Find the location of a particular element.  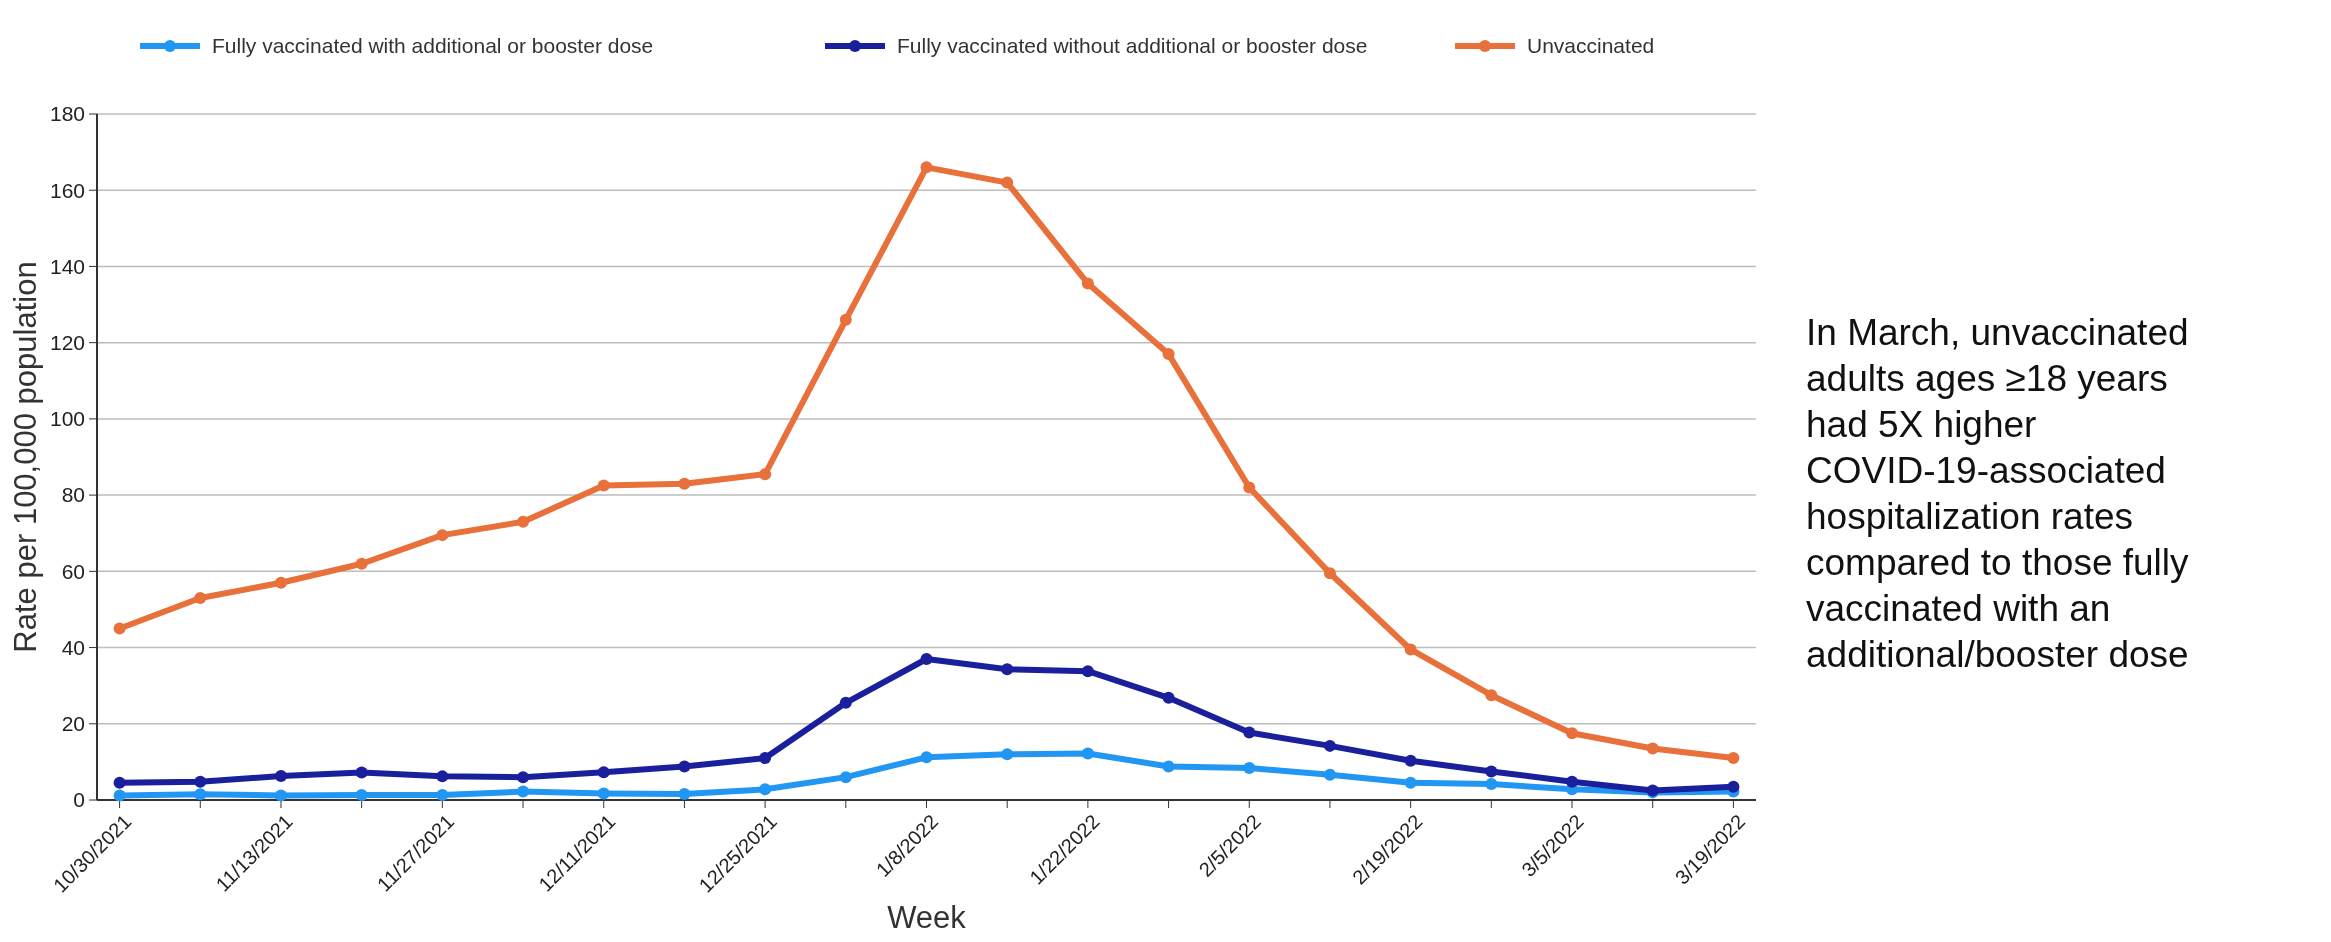

y-tick-label: 160 is located at coordinates (67, 190).